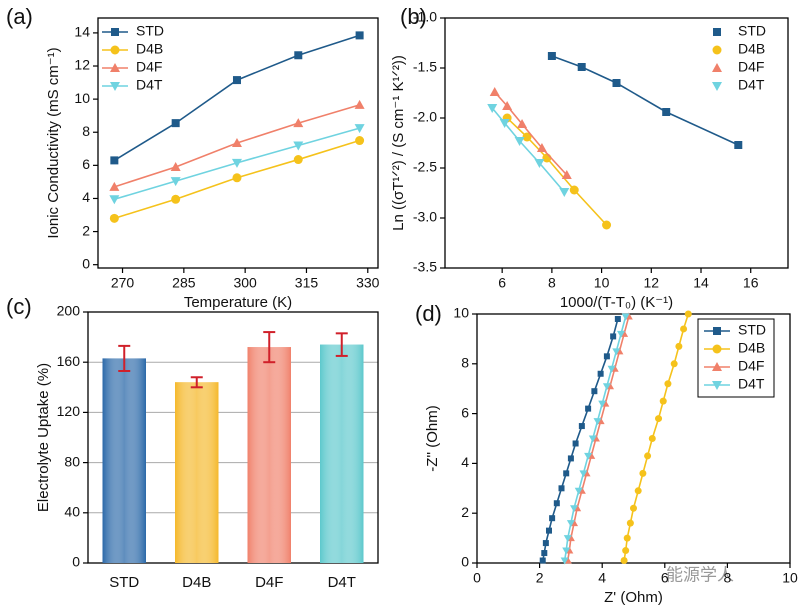  Describe the element at coordinates (43, 437) in the screenshot. I see `y-axis-label: Electrolyte Uptake (%)` at that location.